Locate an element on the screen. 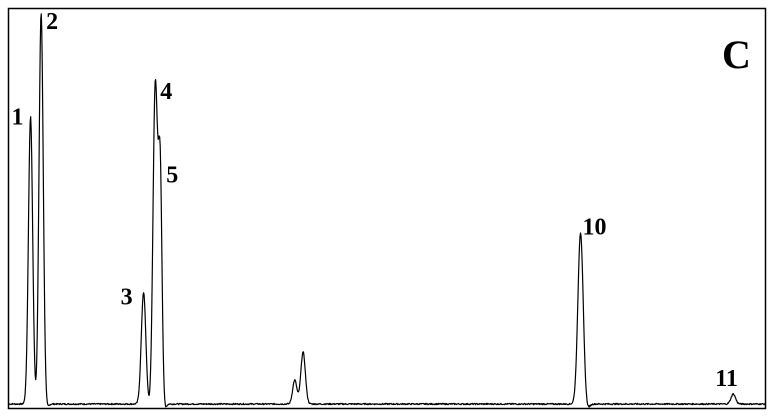 The height and width of the screenshot is (417, 773). peak-label-10: 10 is located at coordinates (595, 227).